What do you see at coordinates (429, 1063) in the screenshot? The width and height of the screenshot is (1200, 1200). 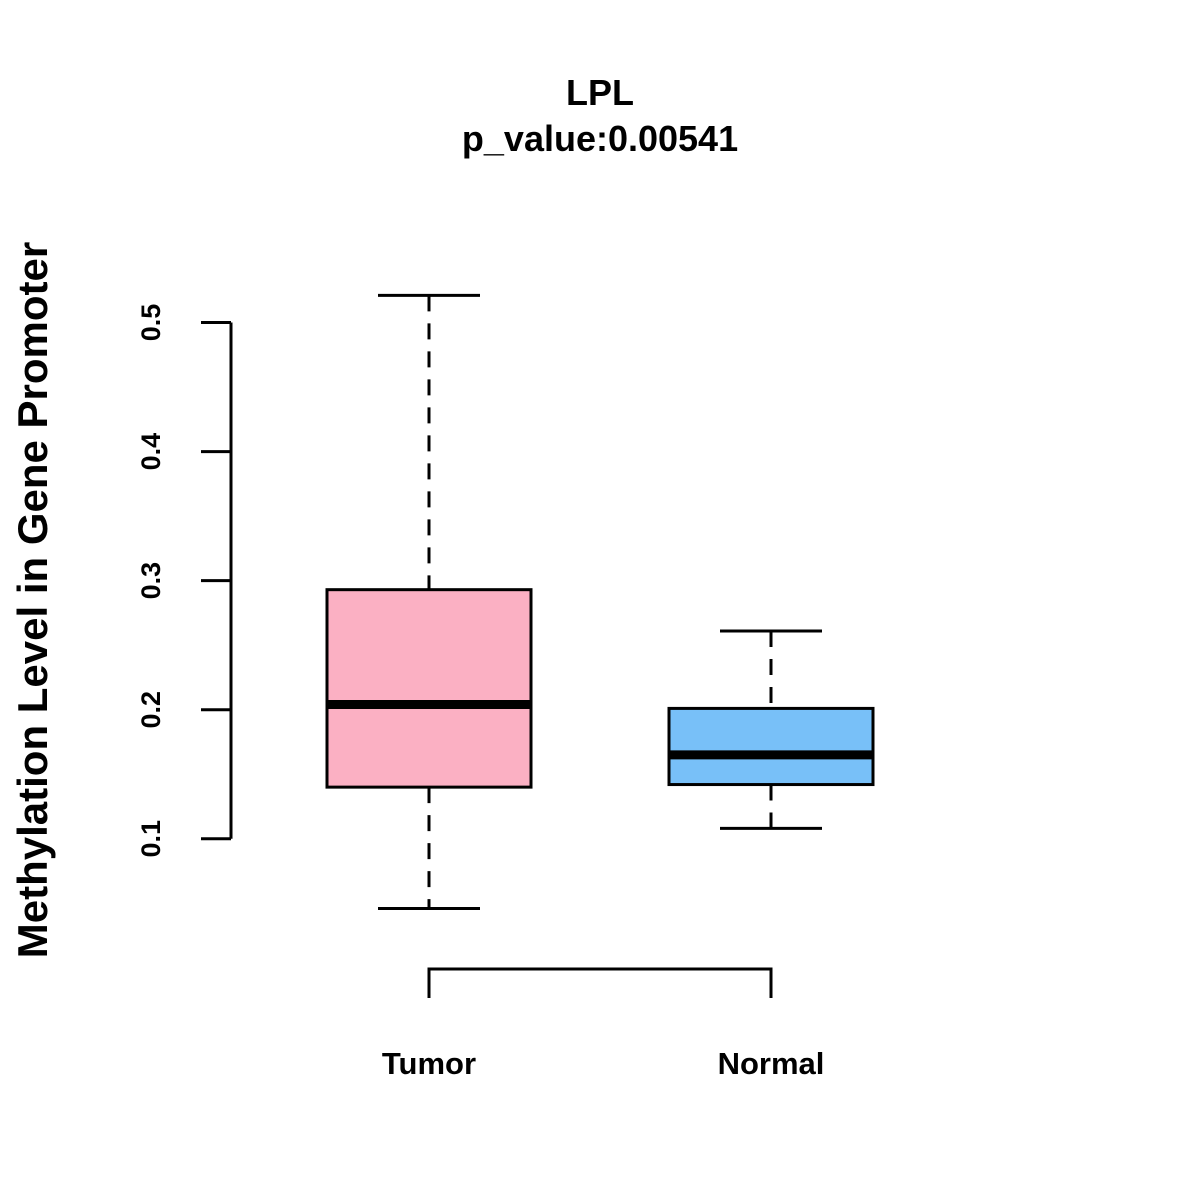 I see `x-category-label: Tumor` at bounding box center [429, 1063].